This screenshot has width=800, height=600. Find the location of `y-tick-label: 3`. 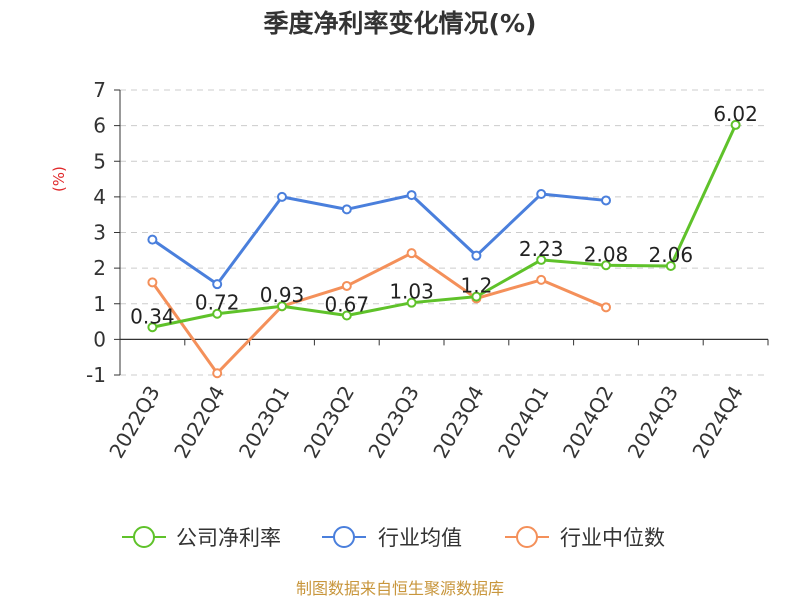

y-tick-label: 3 is located at coordinates (99, 233).